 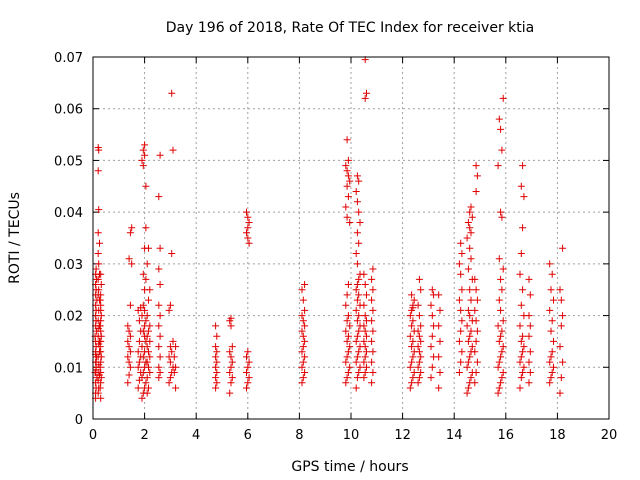 I want to click on y-tick-label: 0.05, so click(x=68, y=161).